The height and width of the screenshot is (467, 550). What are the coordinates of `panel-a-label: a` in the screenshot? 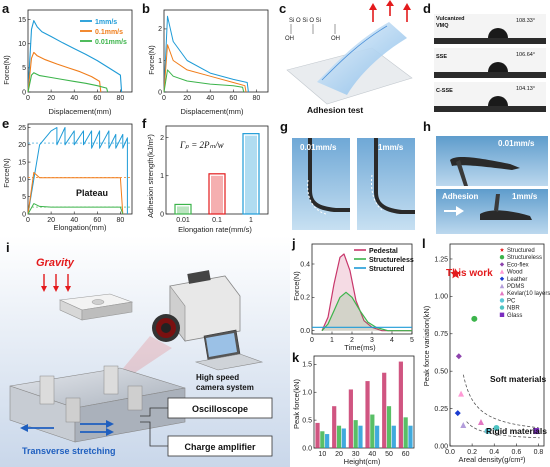 It's located at (6, 8).